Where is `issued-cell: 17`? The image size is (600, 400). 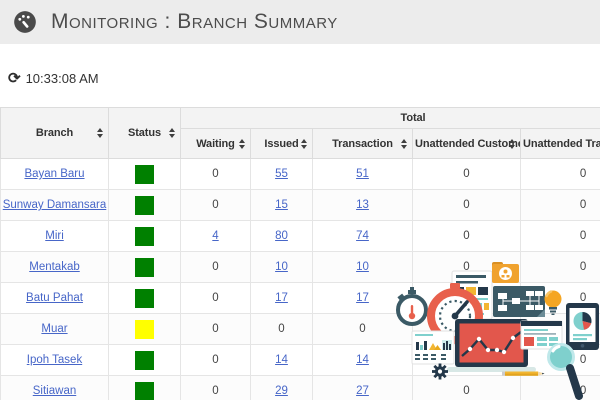
issued-cell: 17 is located at coordinates (281, 298).